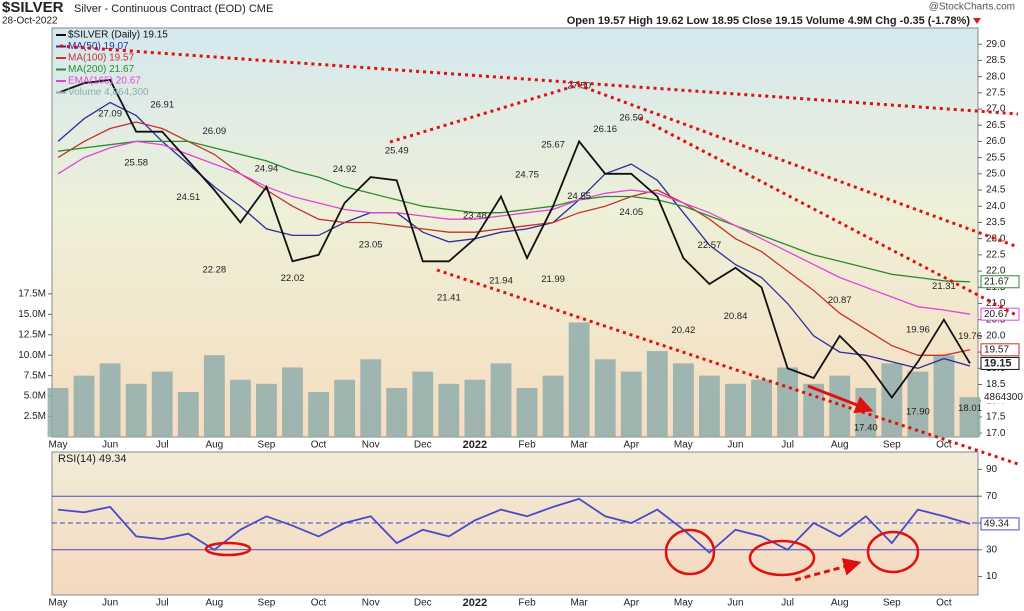 This screenshot has width=1024, height=611. Describe the element at coordinates (98, 46) in the screenshot. I see `legend-label: MA(50) 19.07` at that location.